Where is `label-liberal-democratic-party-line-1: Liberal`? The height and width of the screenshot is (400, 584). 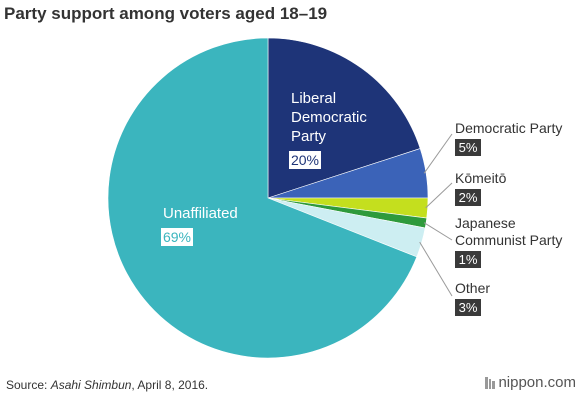
label-liberal-democratic-party-line-1: Liberal is located at coordinates (313, 98).